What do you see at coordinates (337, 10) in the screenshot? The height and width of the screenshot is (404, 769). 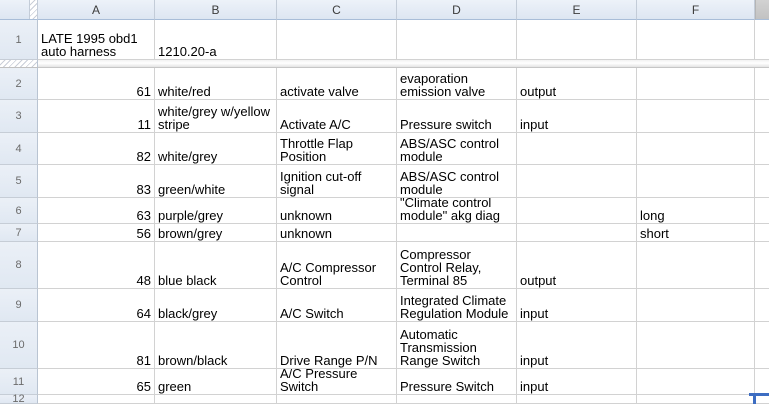 I see `column-header-c: C` at bounding box center [337, 10].